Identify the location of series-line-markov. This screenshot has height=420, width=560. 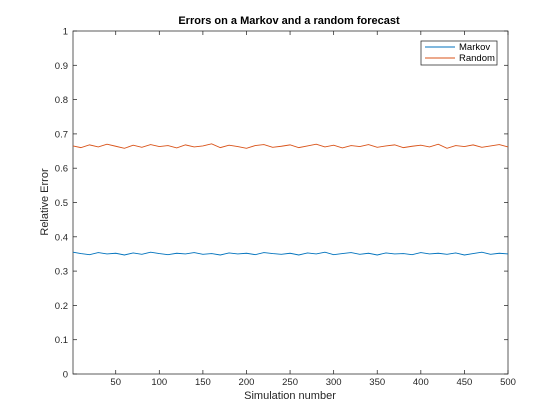
(290, 253).